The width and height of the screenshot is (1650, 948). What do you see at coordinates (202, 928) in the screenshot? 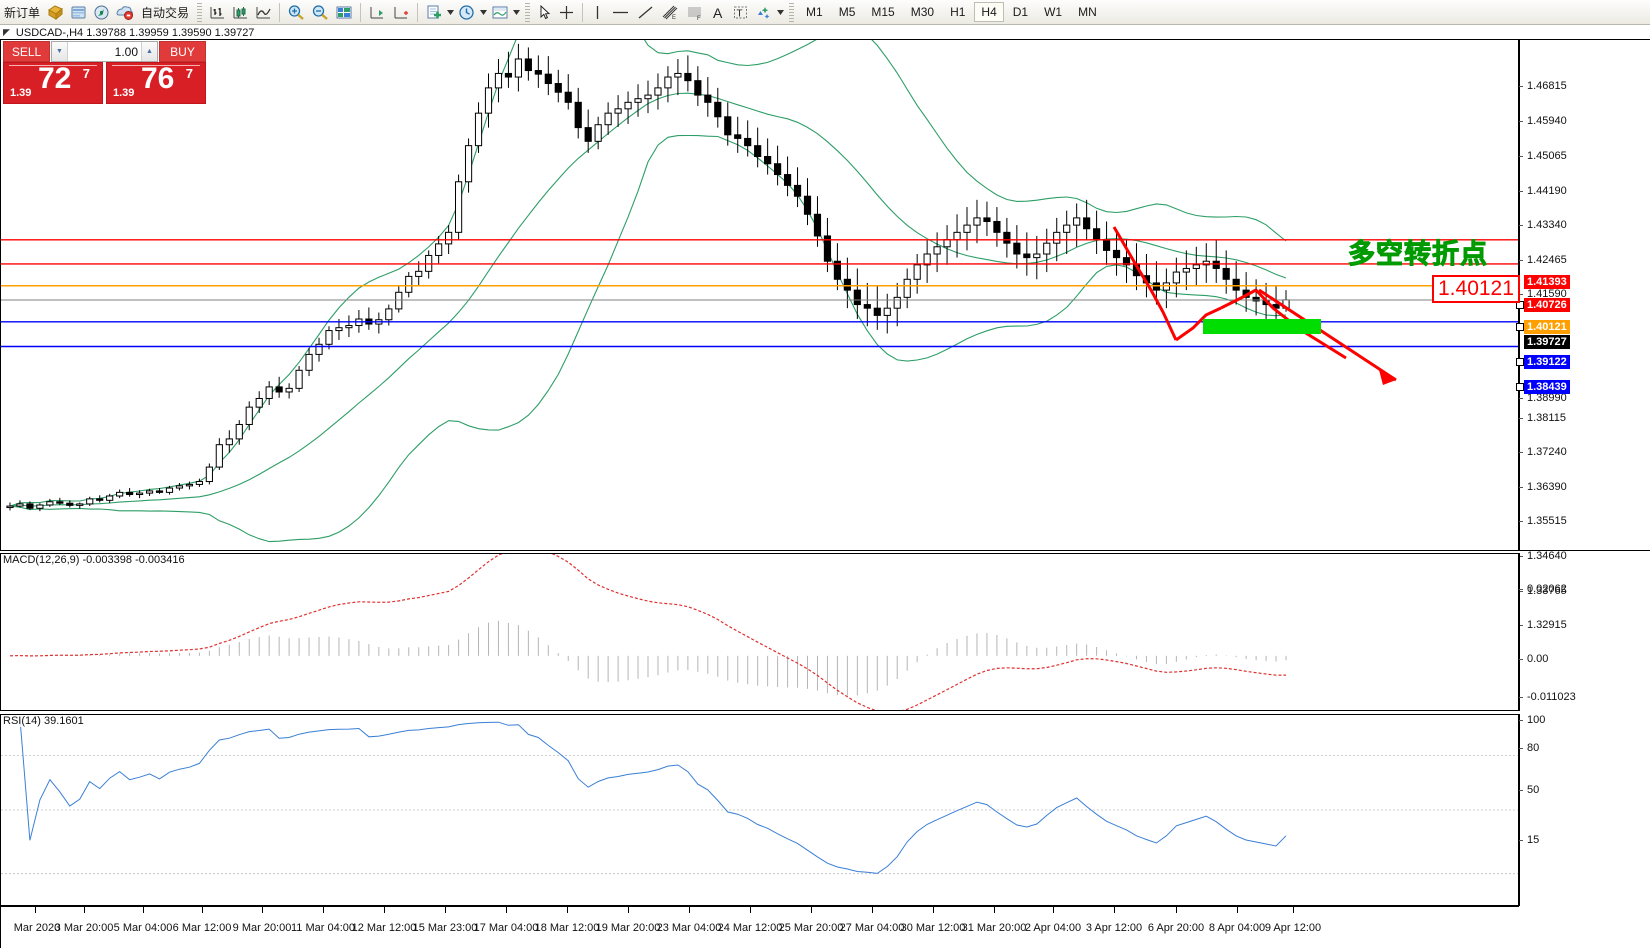
I see `time-tick-label: 6 Mar 12:00` at bounding box center [202, 928].